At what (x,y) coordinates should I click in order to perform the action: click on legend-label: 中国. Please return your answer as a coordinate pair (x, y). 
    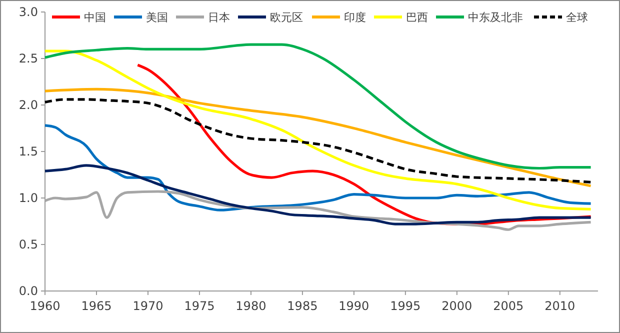
    Looking at the image, I should click on (95, 17).